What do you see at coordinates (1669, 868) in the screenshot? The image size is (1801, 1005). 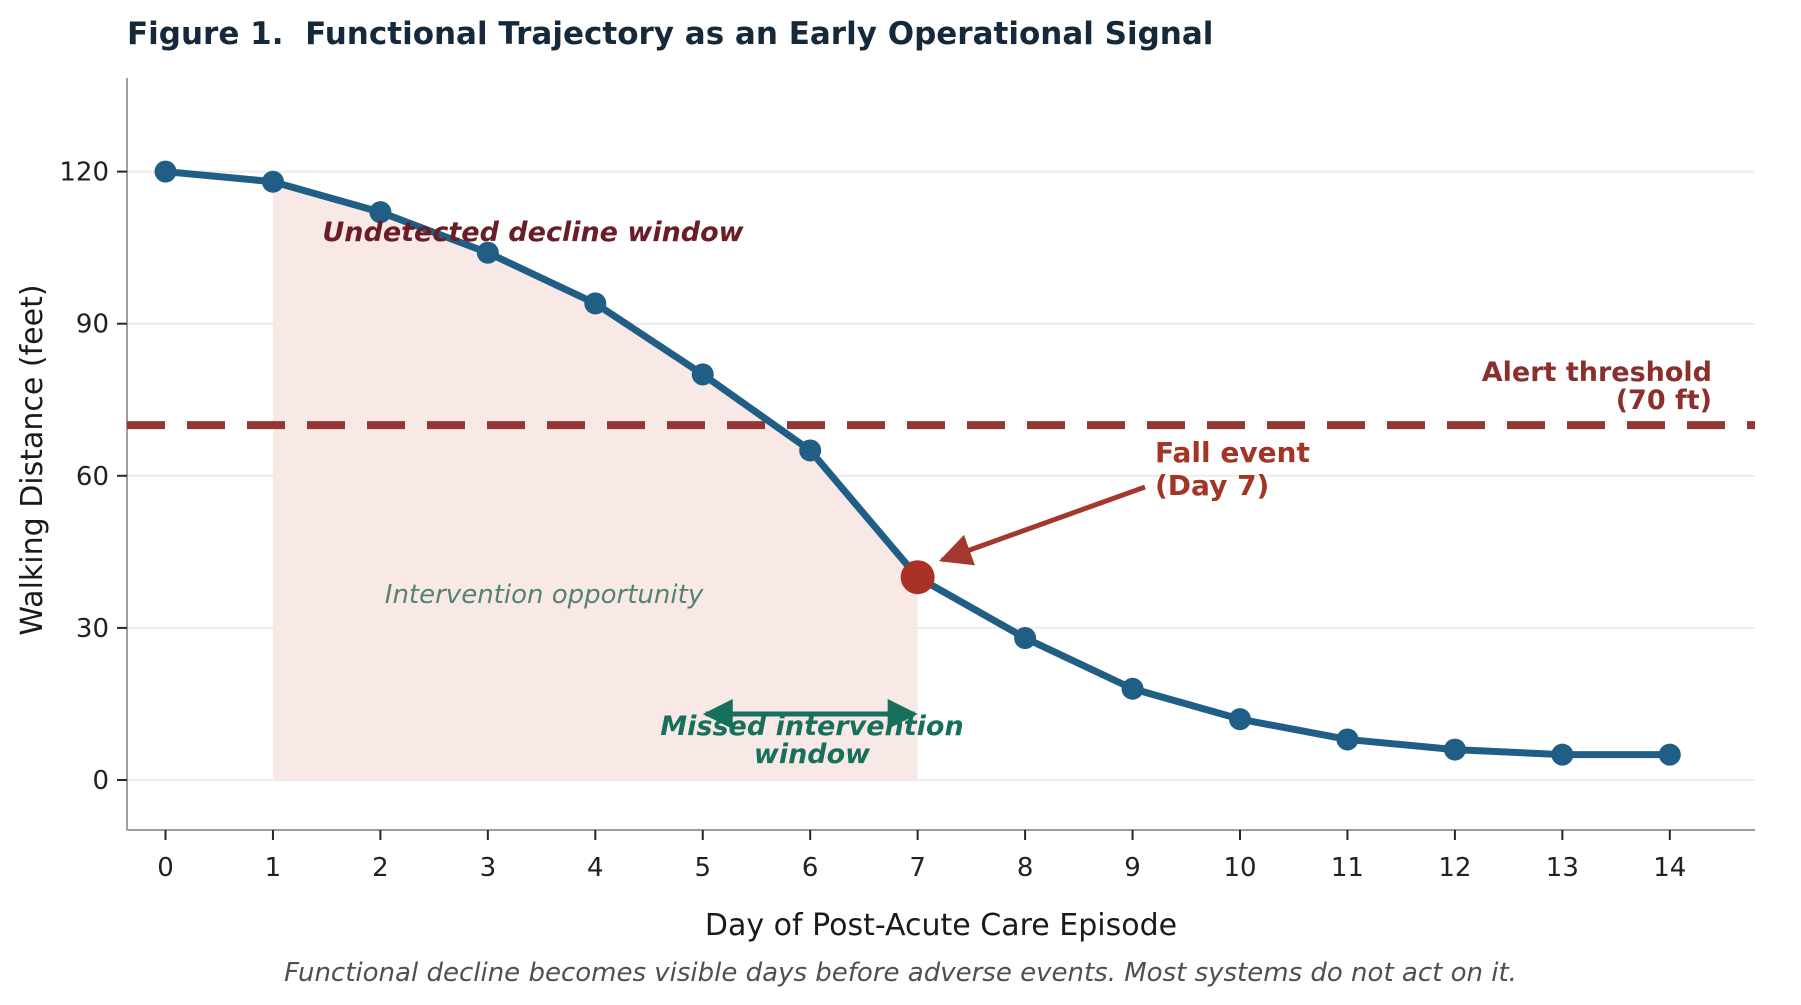 I see `x-tick-label: 14` at bounding box center [1669, 868].